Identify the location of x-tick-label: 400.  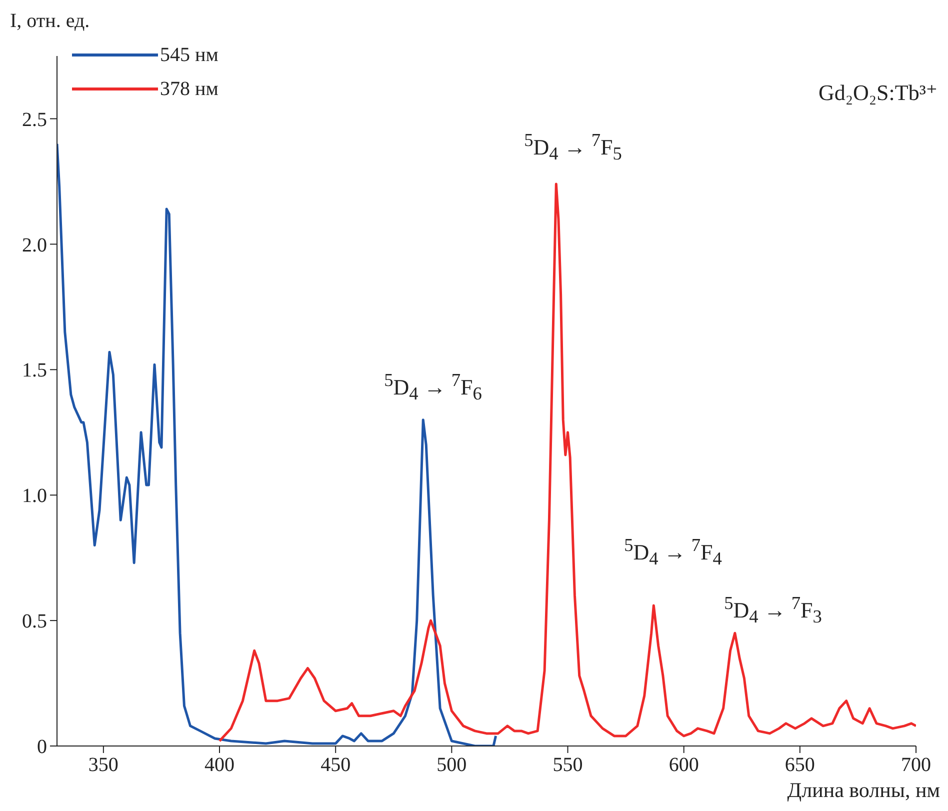
(219, 765).